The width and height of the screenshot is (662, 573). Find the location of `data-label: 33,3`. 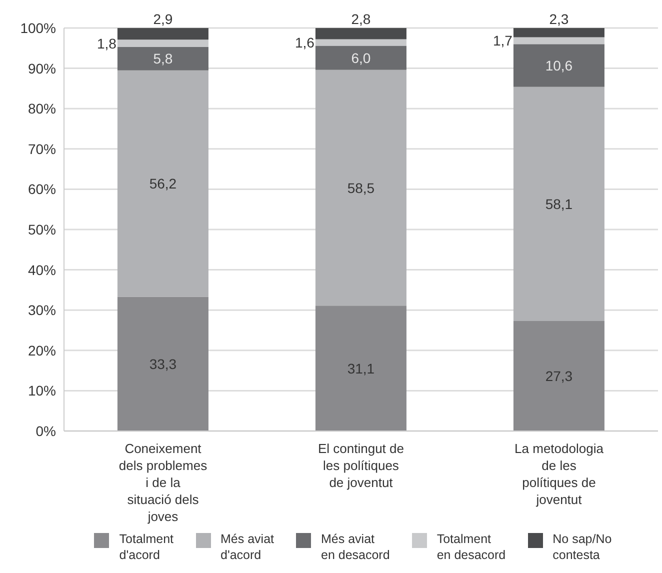

data-label: 33,3 is located at coordinates (163, 364).